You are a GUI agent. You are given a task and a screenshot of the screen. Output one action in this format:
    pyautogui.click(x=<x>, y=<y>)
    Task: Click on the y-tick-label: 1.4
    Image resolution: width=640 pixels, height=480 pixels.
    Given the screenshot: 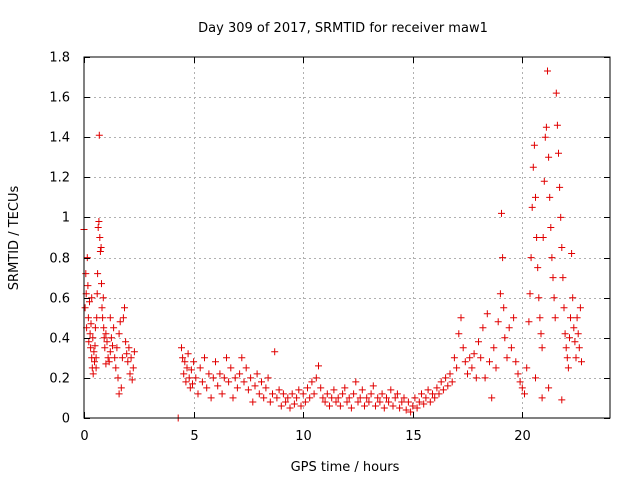 What is the action you would take?
    pyautogui.click(x=59, y=138)
    